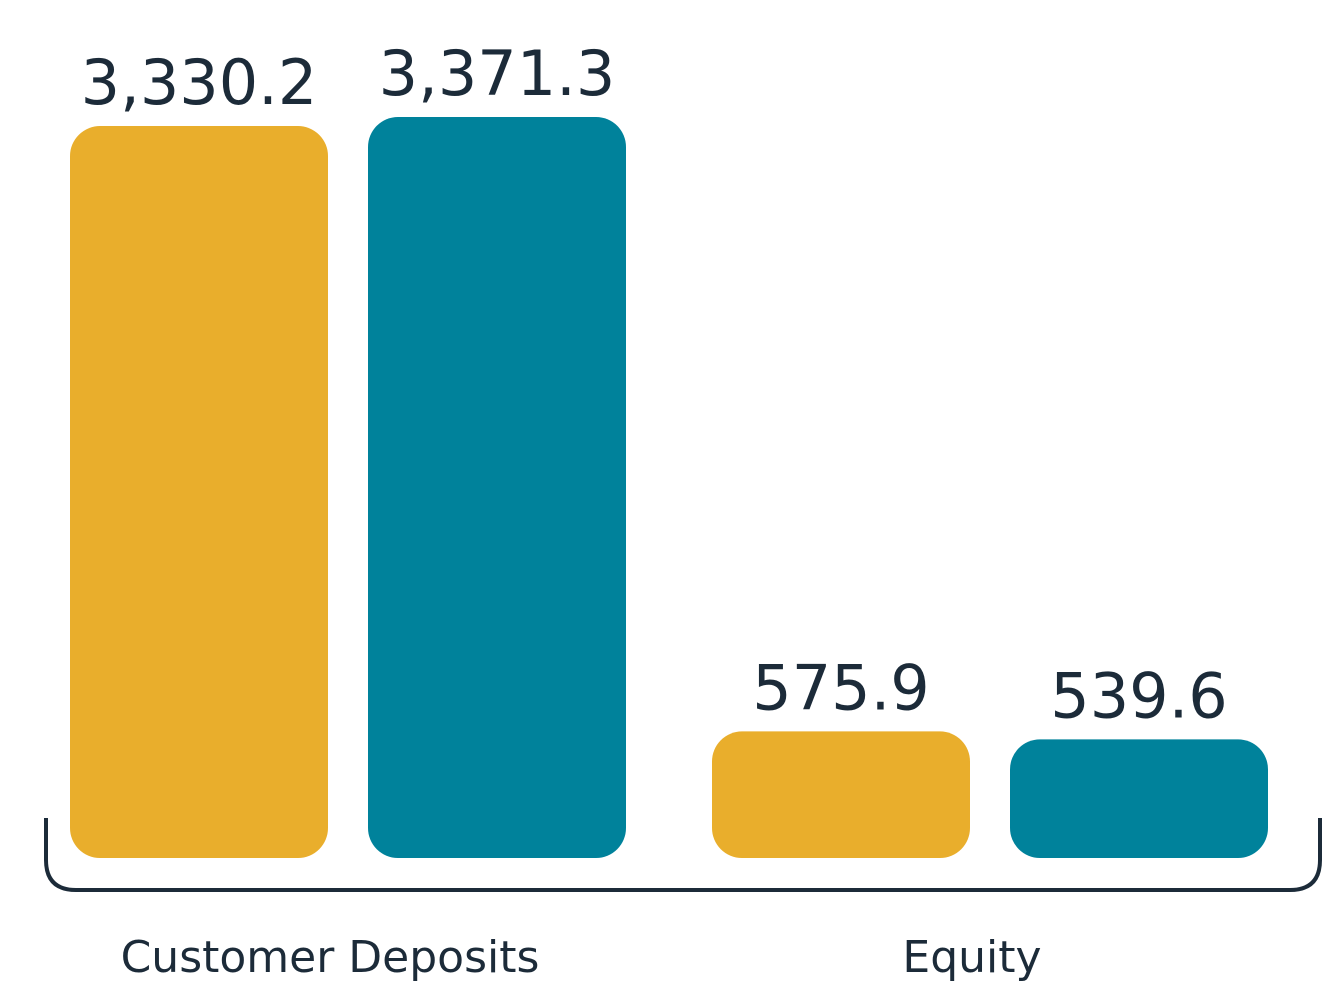  What do you see at coordinates (971, 957) in the screenshot?
I see `category-label: Equity` at bounding box center [971, 957].